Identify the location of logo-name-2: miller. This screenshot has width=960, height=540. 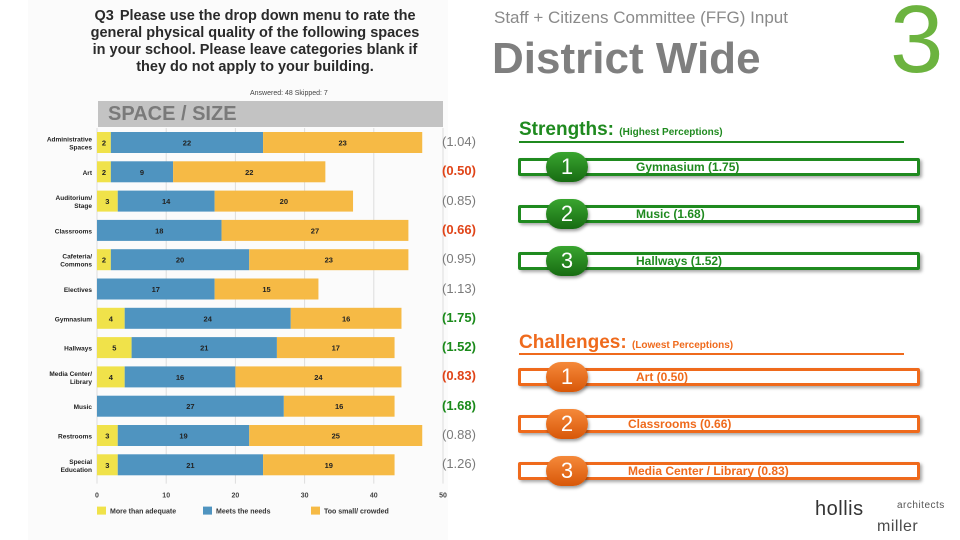
(898, 526).